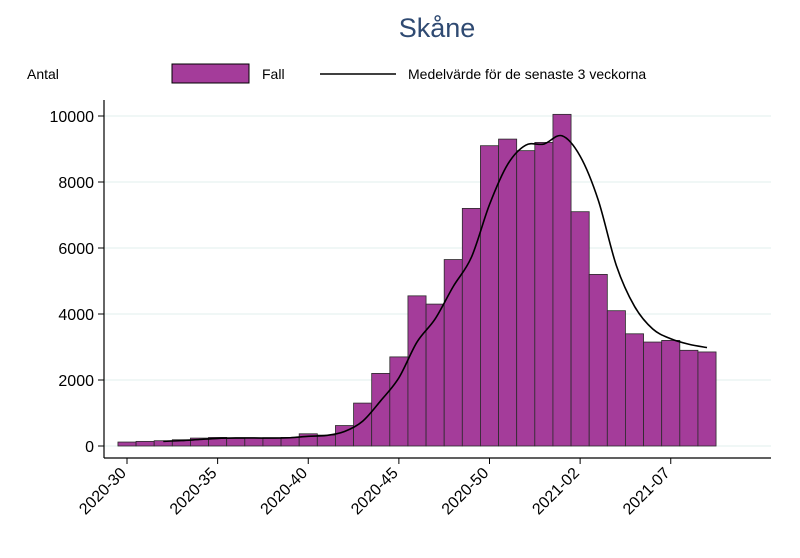 Image resolution: width=800 pixels, height=558 pixels. Describe the element at coordinates (375, 492) in the screenshot. I see `x-tick-label: 2020-45` at that location.